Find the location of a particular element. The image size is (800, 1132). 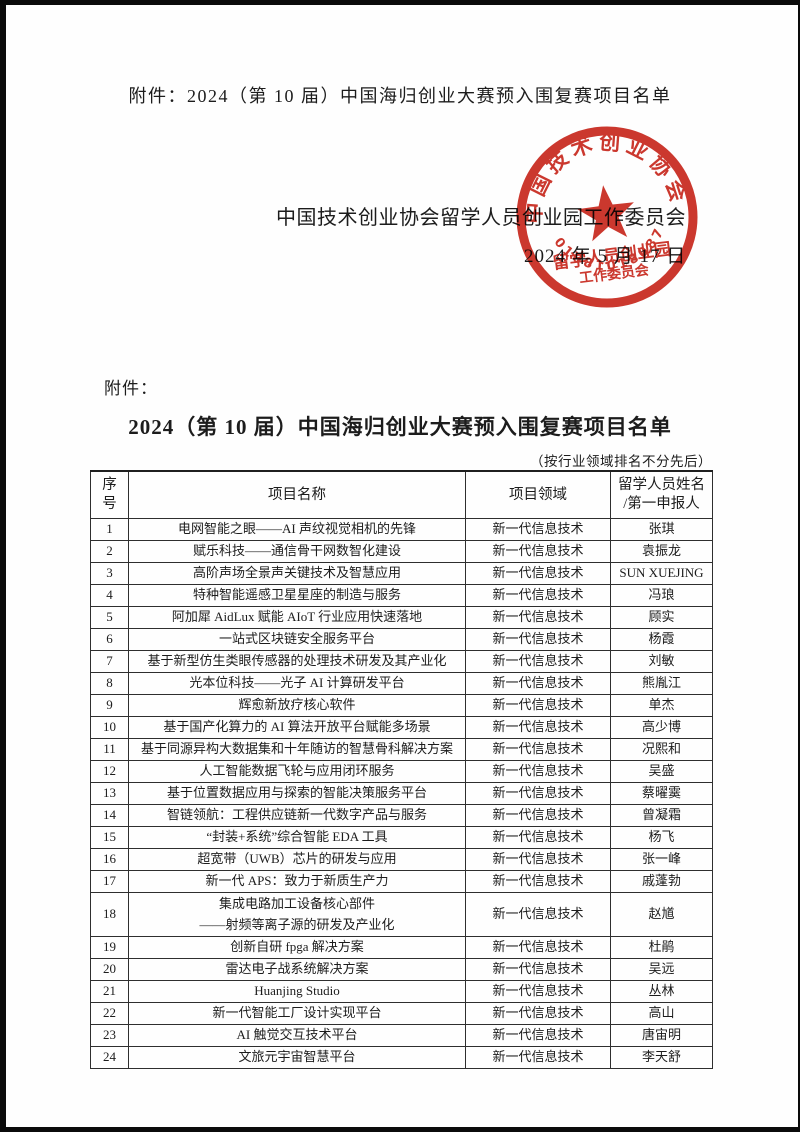

list-title: 2024（第 10 届）中国海归创业大赛预入围复赛项目名单 is located at coordinates (400, 427).